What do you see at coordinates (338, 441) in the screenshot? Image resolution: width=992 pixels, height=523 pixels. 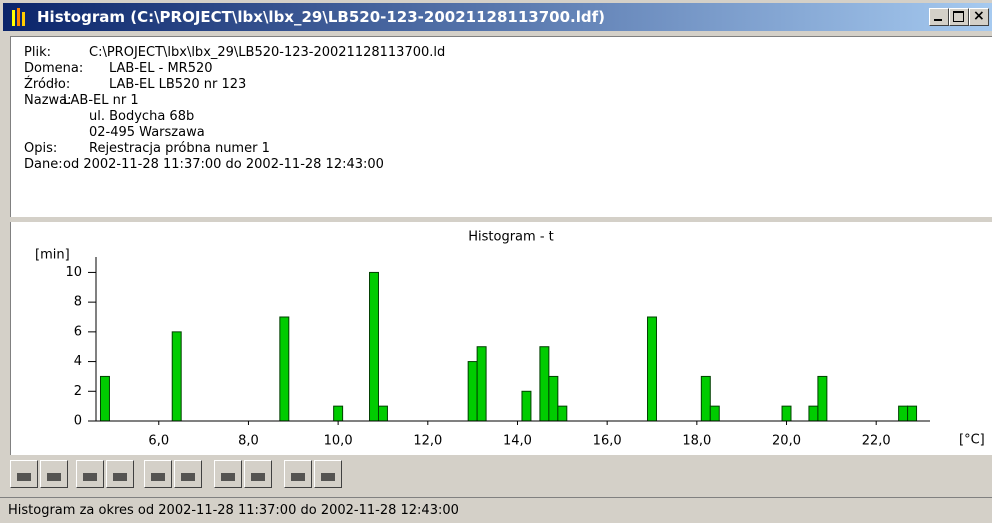 I see `x-tick-label: 10,0` at bounding box center [338, 441].